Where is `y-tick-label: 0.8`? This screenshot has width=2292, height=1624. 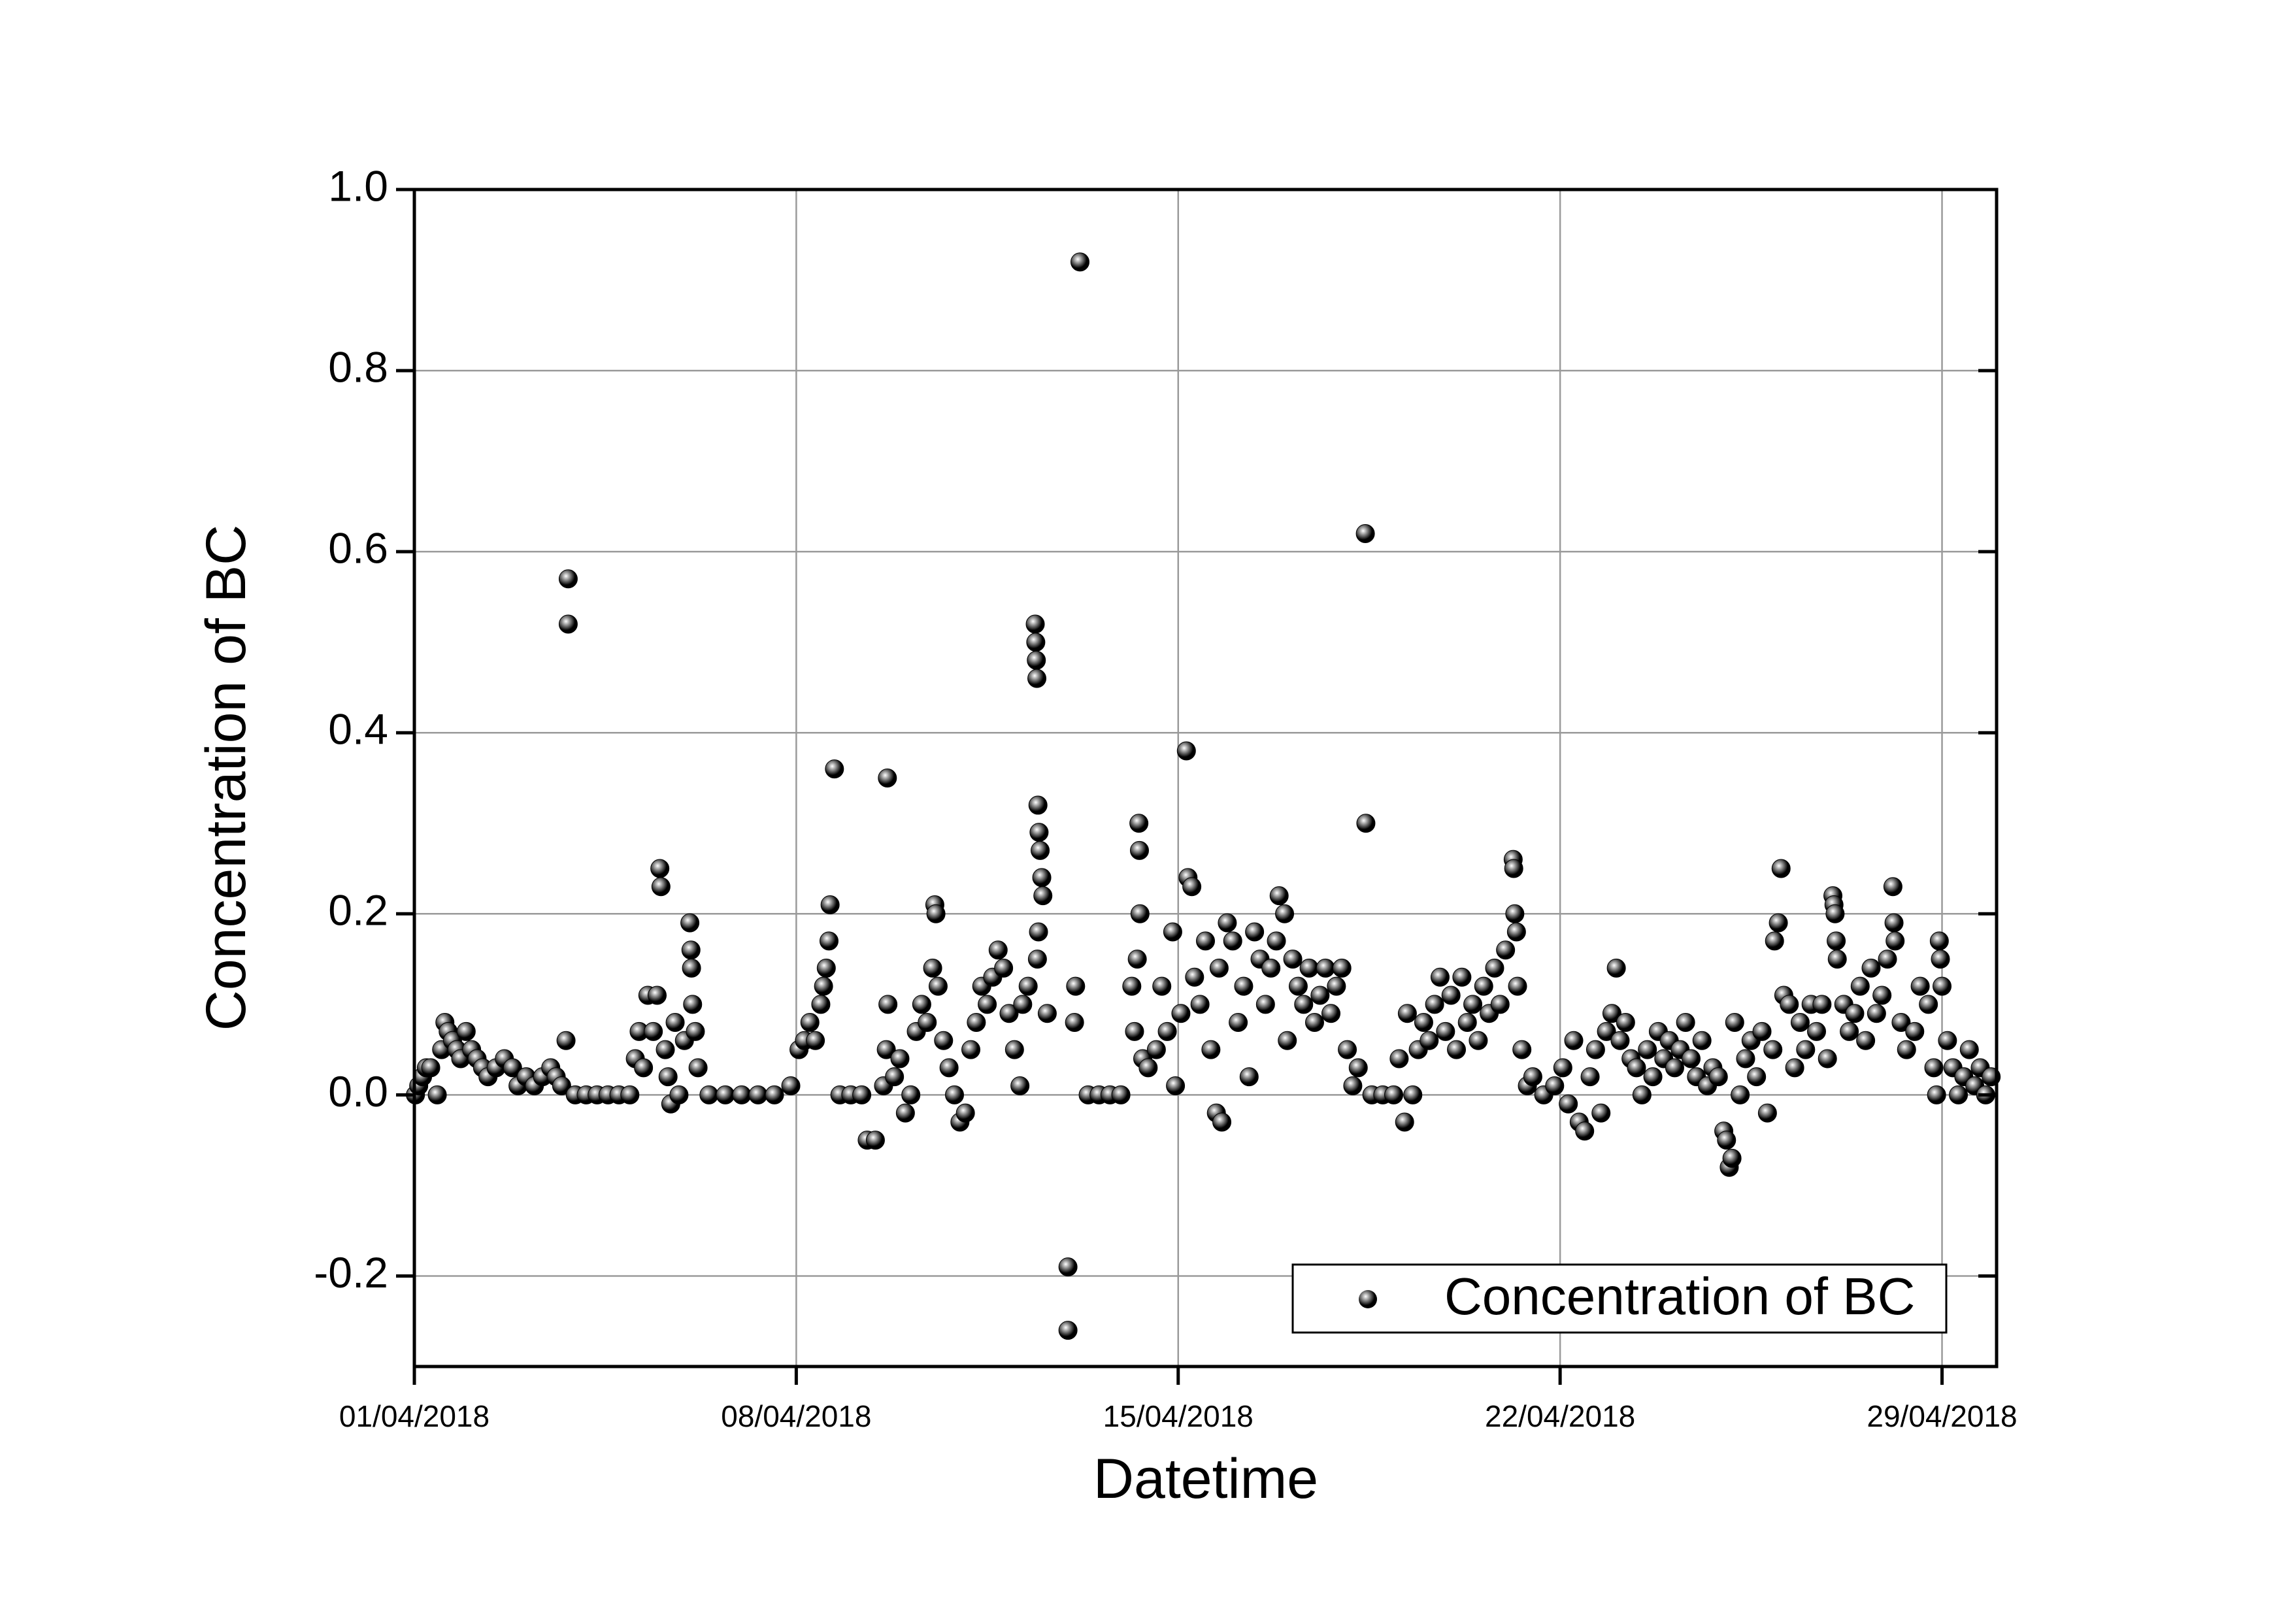
y-tick-label: 0.8 is located at coordinates (358, 367).